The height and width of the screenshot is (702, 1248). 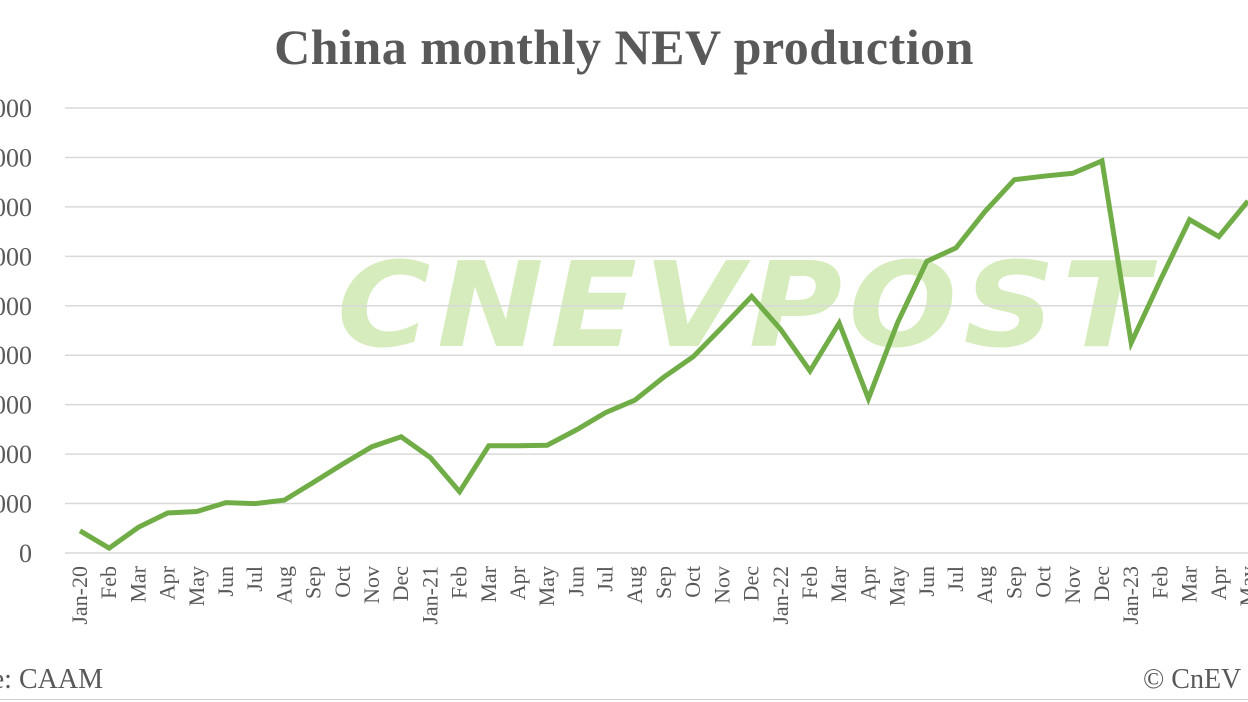 I want to click on x-tick-label: Jan-23, so click(x=1130, y=595).